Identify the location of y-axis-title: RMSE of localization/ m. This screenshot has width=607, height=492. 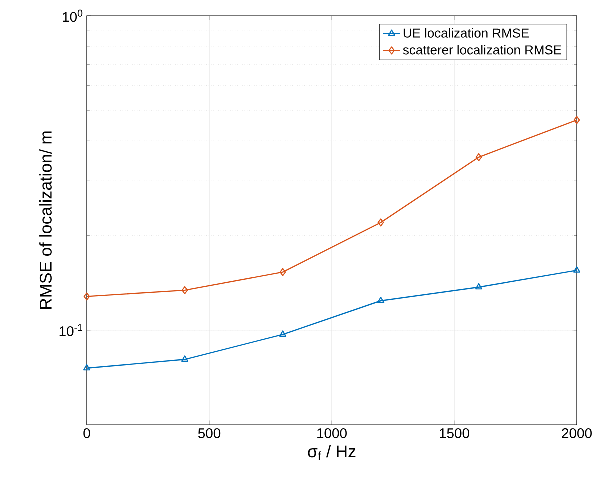
(46, 220).